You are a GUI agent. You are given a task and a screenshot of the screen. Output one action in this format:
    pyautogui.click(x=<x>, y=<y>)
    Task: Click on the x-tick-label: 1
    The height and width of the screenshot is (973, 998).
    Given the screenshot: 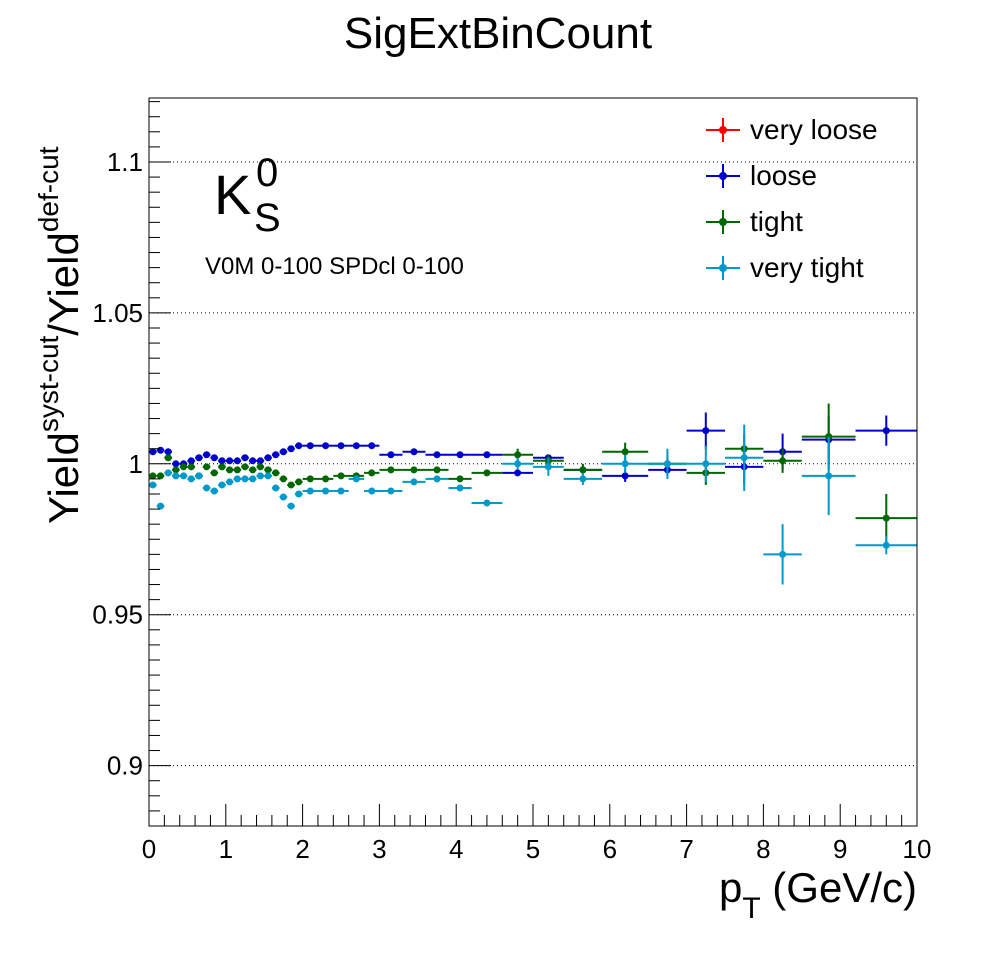 What is the action you would take?
    pyautogui.click(x=226, y=849)
    